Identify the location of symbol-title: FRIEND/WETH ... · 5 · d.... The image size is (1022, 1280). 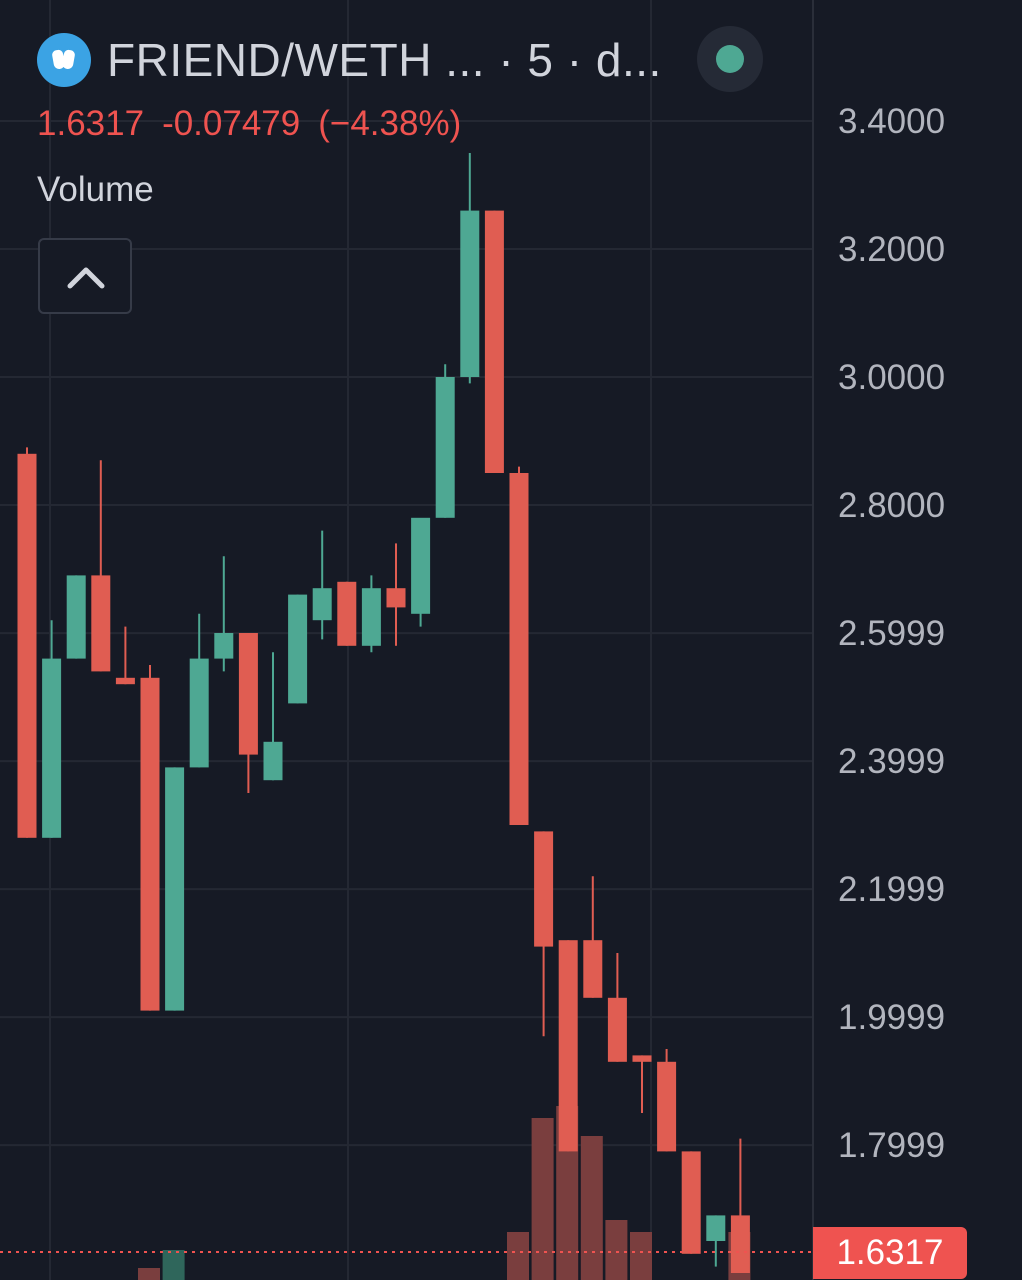
(384, 60).